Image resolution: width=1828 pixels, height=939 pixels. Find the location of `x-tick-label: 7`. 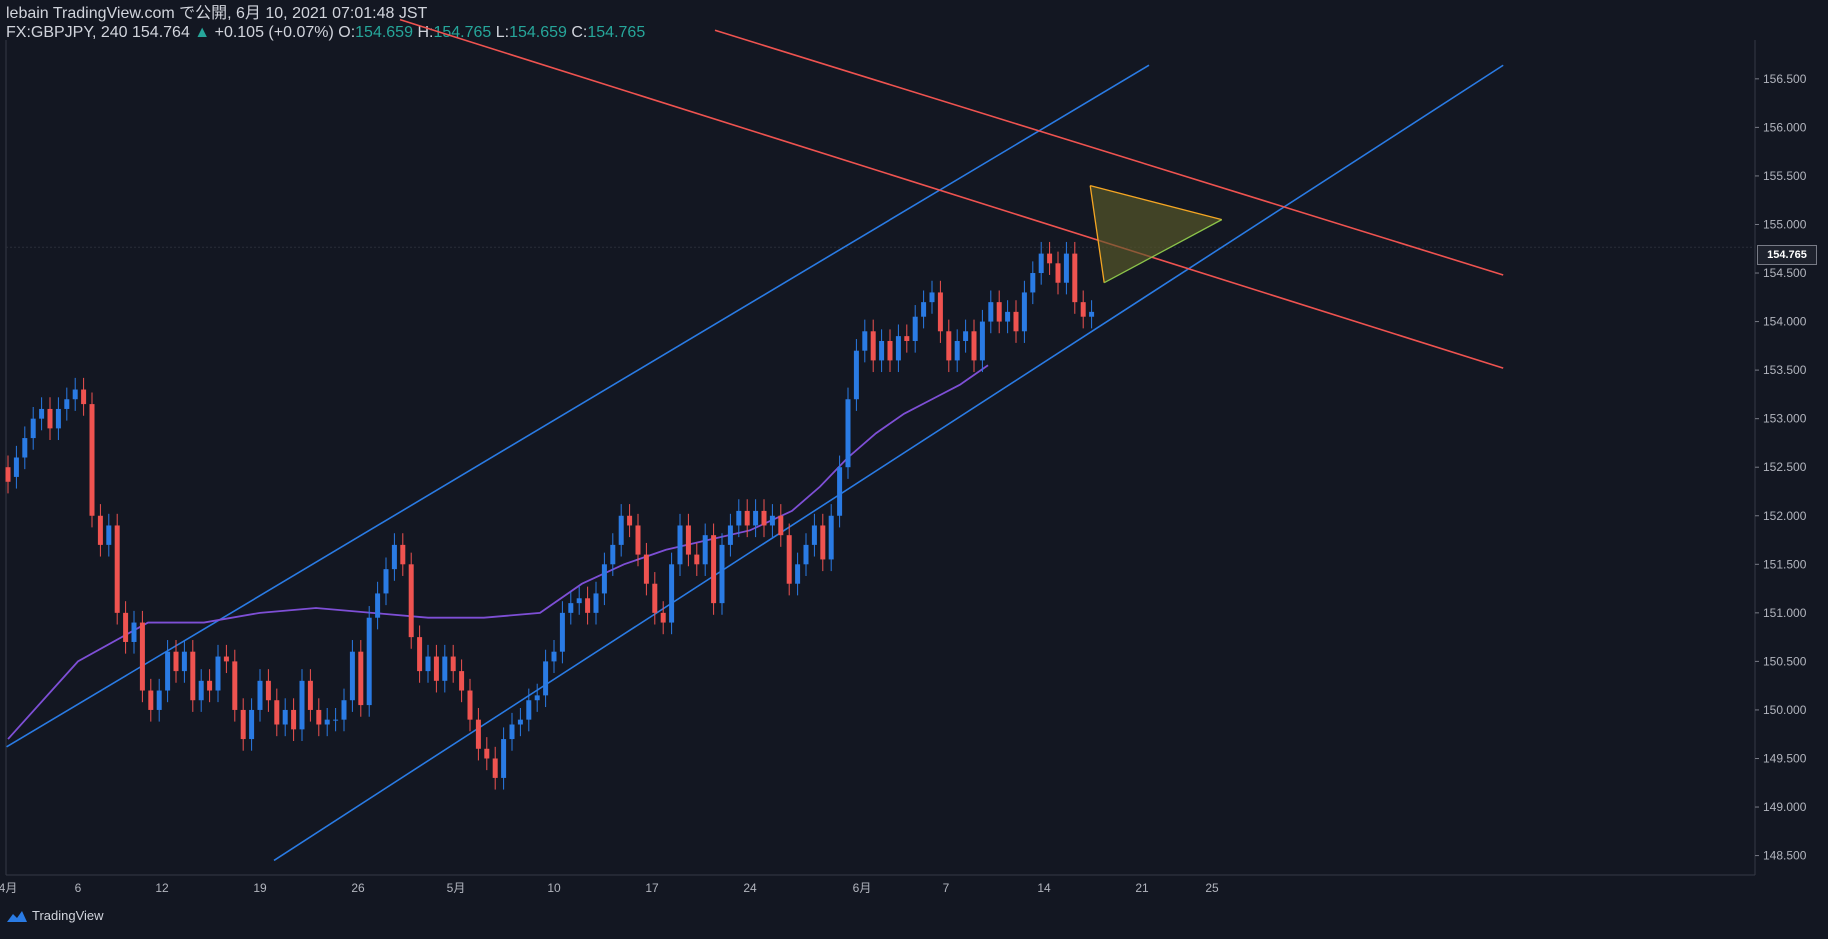

x-tick-label: 7 is located at coordinates (946, 888).